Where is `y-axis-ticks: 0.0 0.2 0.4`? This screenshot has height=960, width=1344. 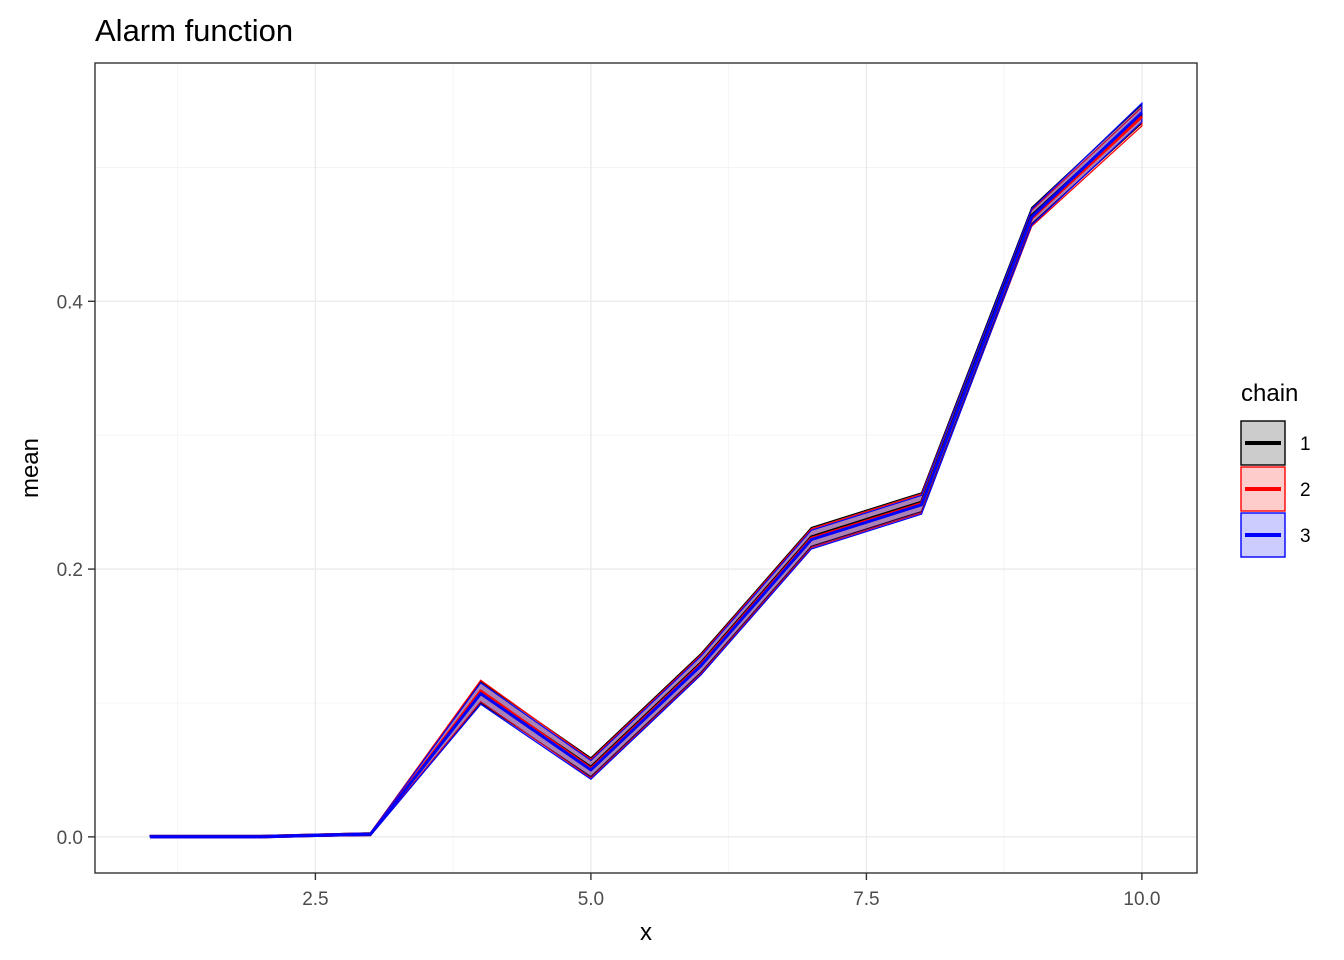
y-axis-ticks: 0.0 0.2 0.4 is located at coordinates (76, 570).